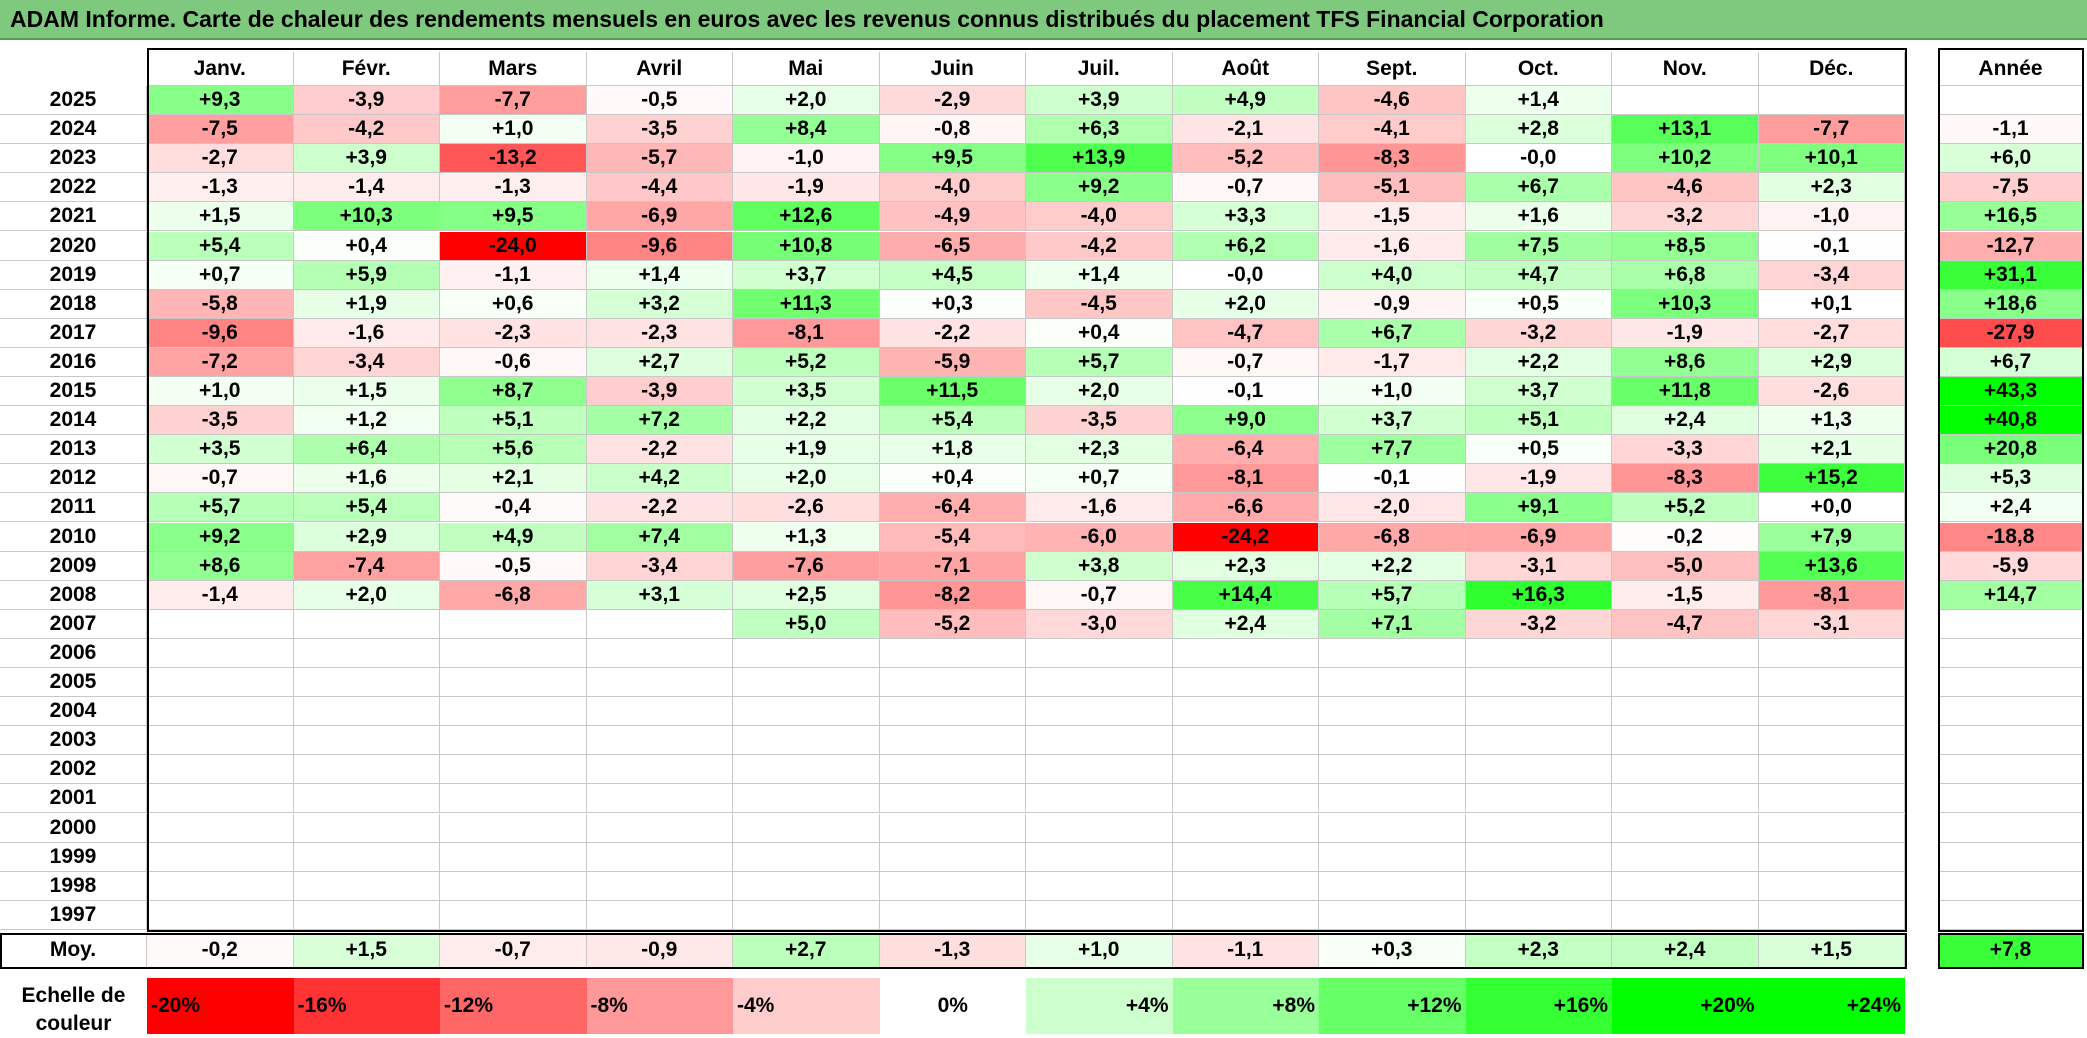 Image resolution: width=2087 pixels, height=1038 pixels. Describe the element at coordinates (513, 333) in the screenshot. I see `heatmap-cell: -2,3` at that location.